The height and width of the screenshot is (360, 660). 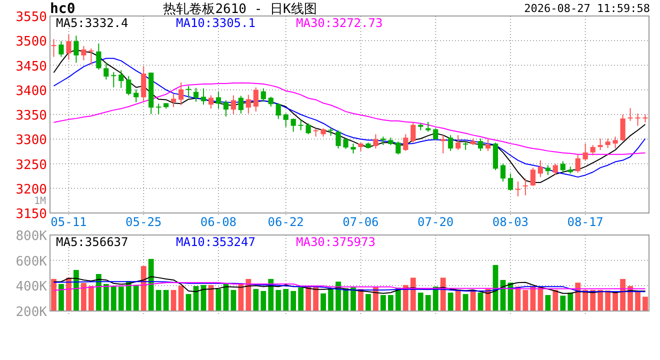 I want to click on text: MA5:3332.4, so click(x=92, y=23).